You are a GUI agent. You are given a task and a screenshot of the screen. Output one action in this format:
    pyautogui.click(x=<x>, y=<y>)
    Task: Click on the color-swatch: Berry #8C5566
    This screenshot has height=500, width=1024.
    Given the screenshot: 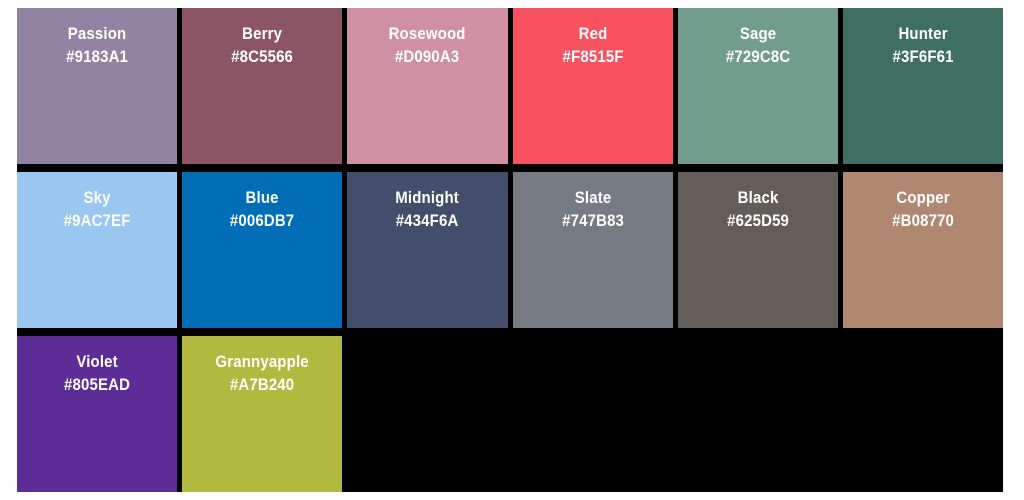 What is the action you would take?
    pyautogui.click(x=262, y=86)
    